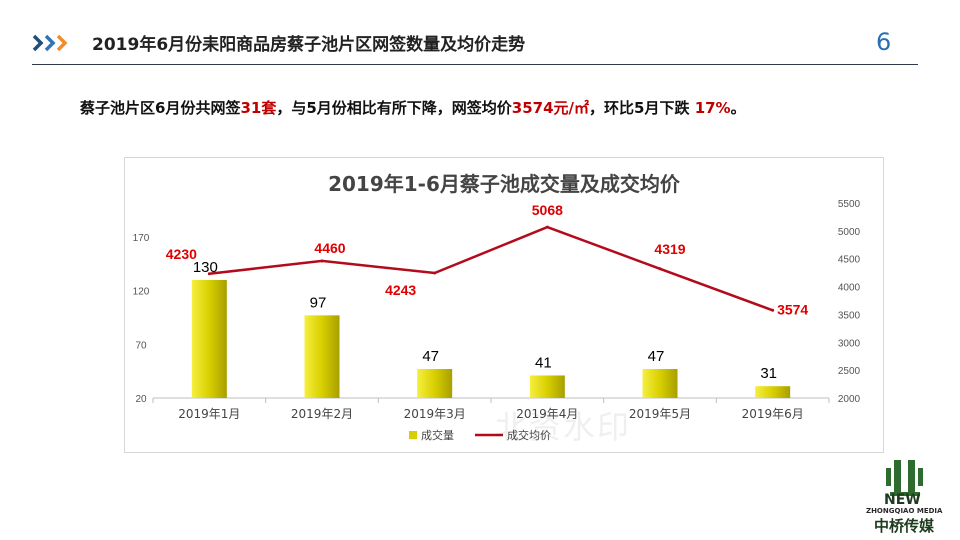 The width and height of the screenshot is (960, 540). Describe the element at coordinates (849, 204) in the screenshot. I see `y-right-tick-label: 5500` at that location.